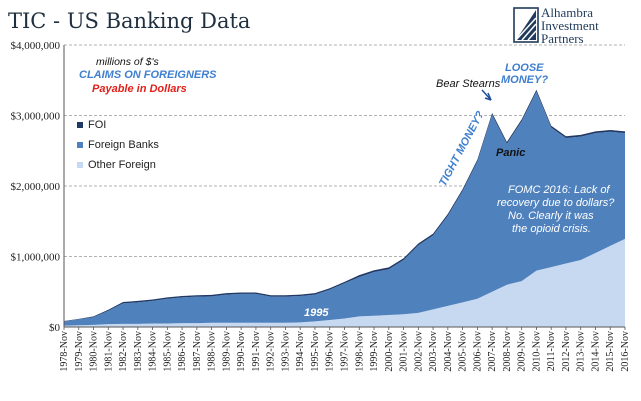  I want to click on y-tick-label: $2,000,000, so click(36, 187).